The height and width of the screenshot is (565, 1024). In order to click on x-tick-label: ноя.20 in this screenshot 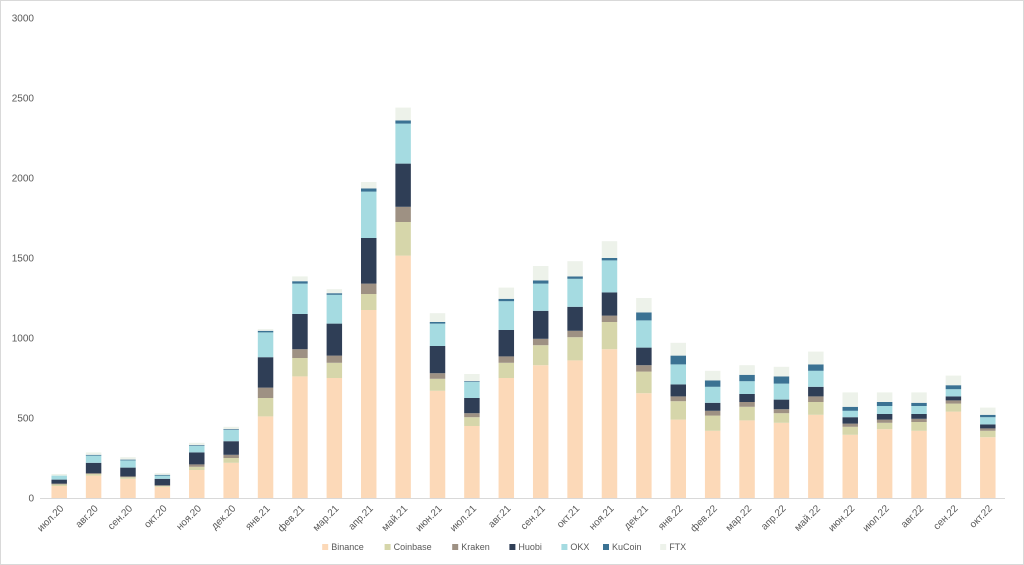, I will do `click(190, 518)`.